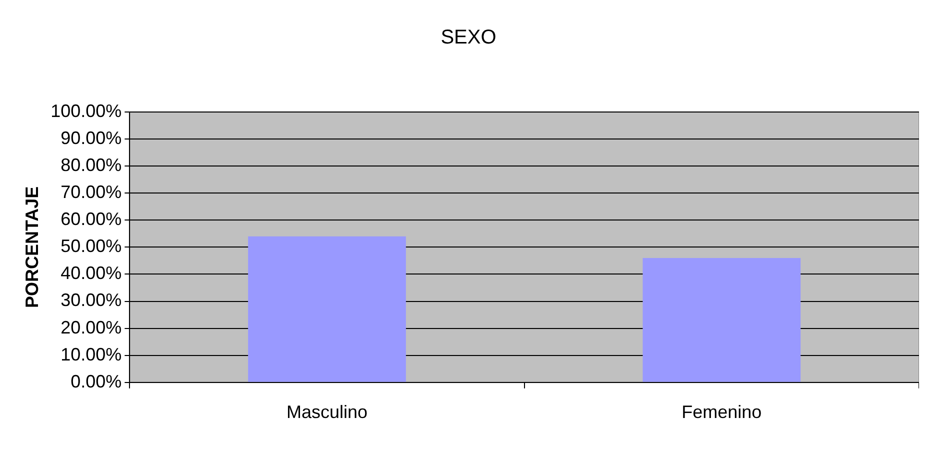 Image resolution: width=927 pixels, height=456 pixels. I want to click on y-tick-label: 50.00%, so click(91, 246).